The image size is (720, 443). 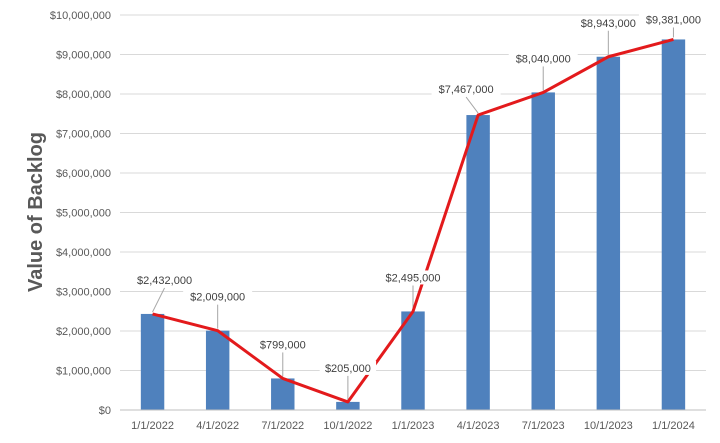 What do you see at coordinates (478, 426) in the screenshot?
I see `x-tick-label: 4/1/2023` at bounding box center [478, 426].